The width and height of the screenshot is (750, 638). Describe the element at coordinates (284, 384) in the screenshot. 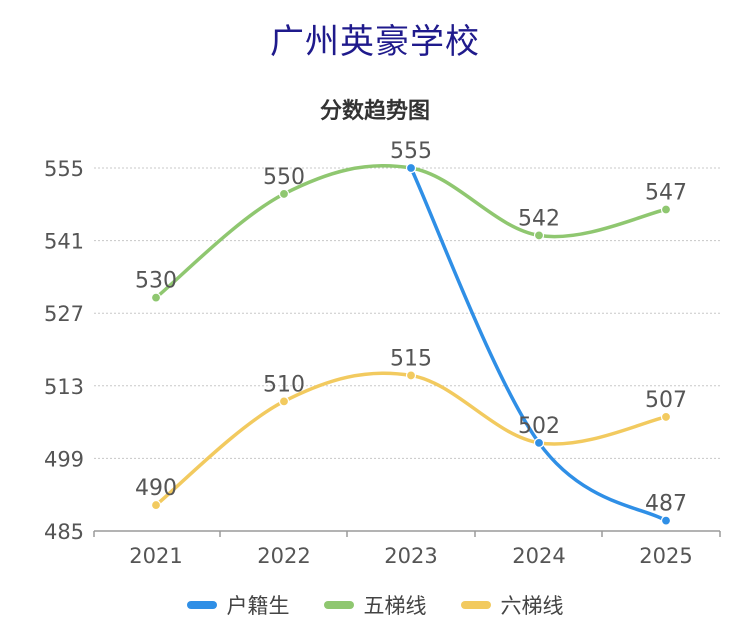

I see `data-label: 510` at that location.